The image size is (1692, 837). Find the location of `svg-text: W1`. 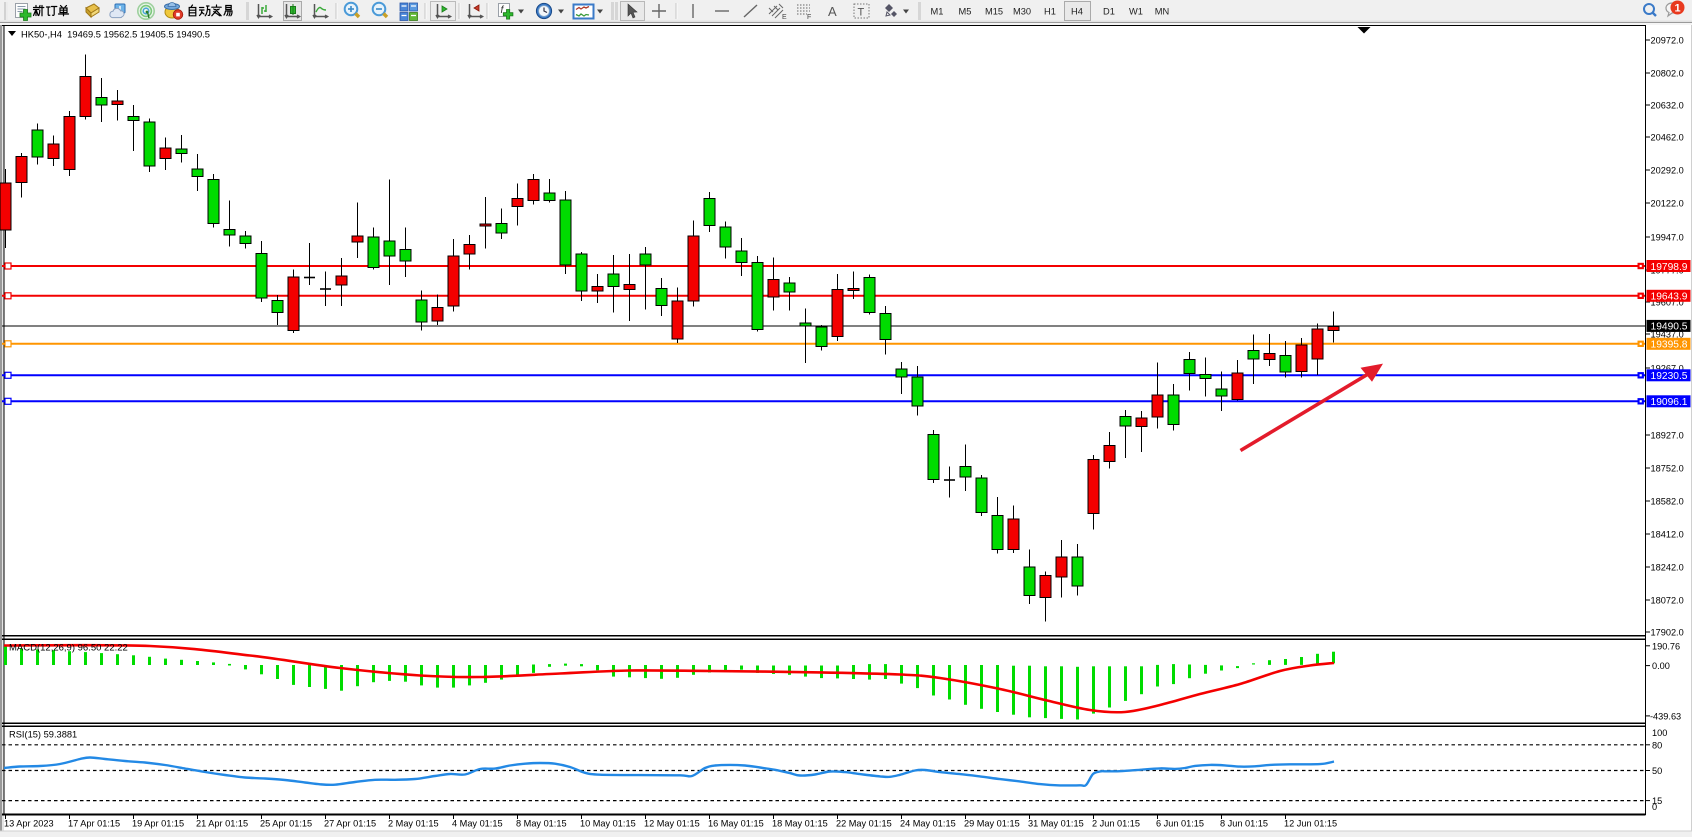

svg-text: W1 is located at coordinates (1136, 12).